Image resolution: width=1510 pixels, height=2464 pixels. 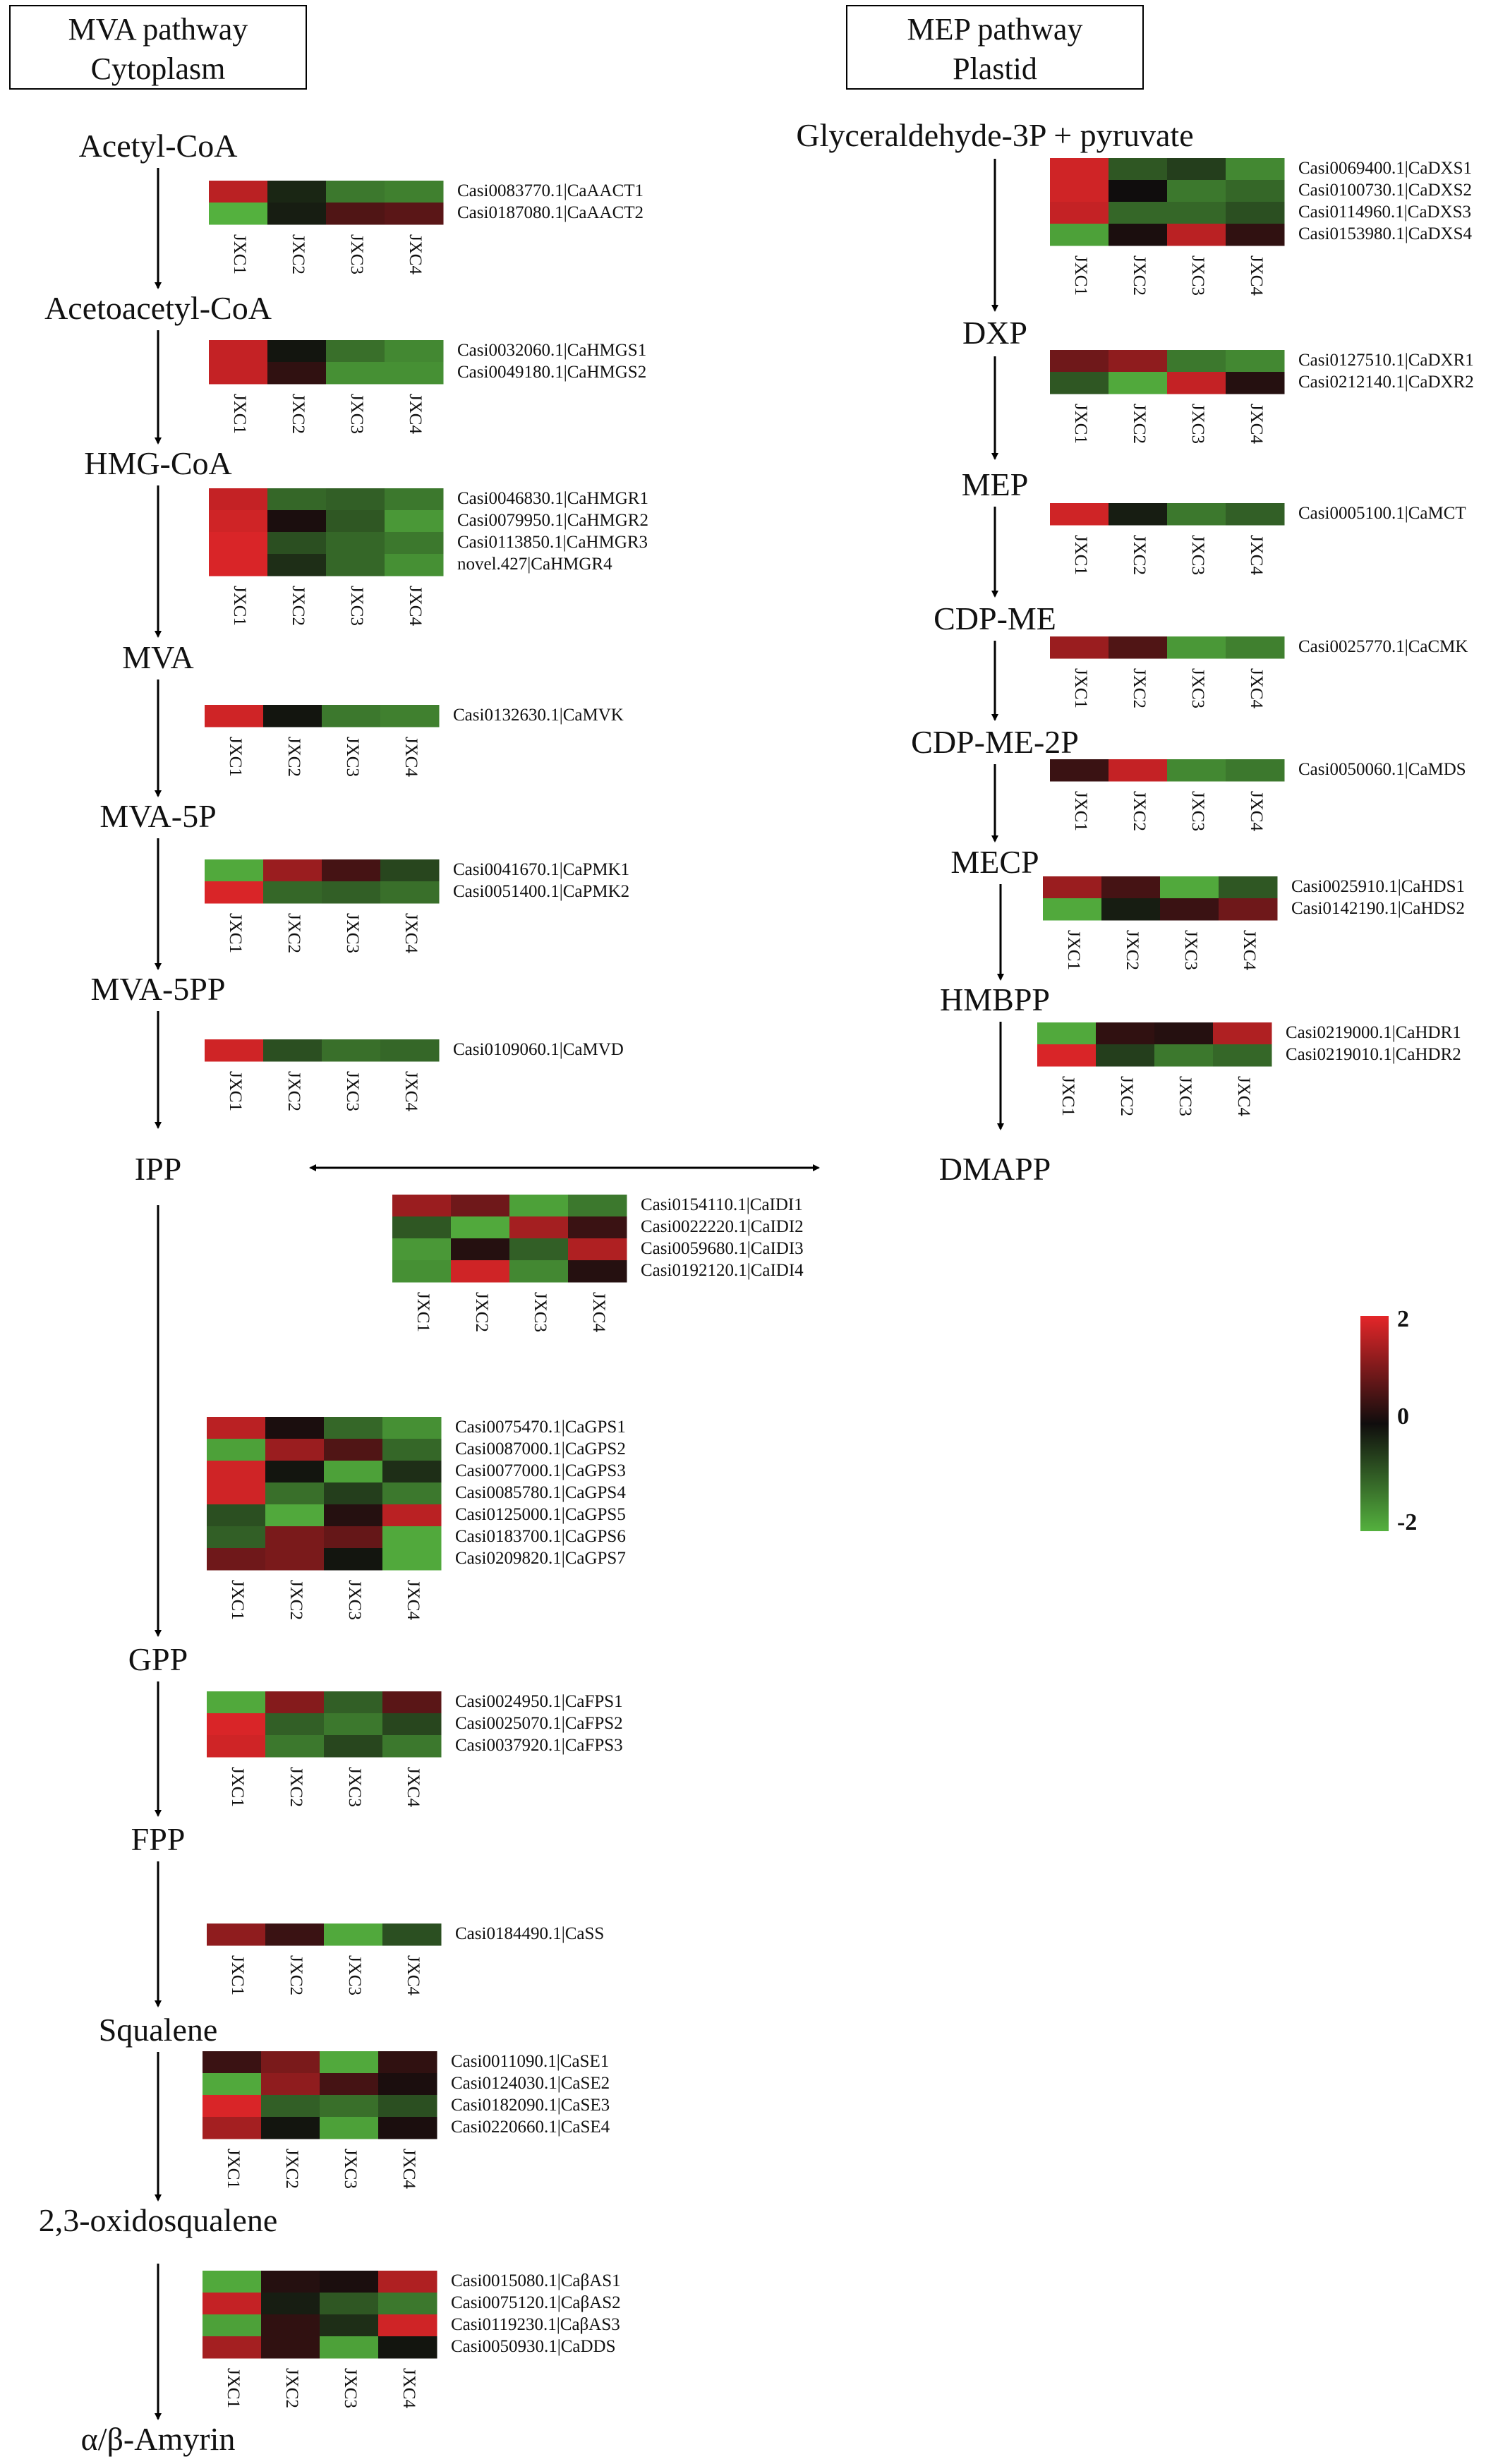 What do you see at coordinates (529, 1933) in the screenshot?
I see `gene-label: Casi0184490.1|CaSS` at bounding box center [529, 1933].